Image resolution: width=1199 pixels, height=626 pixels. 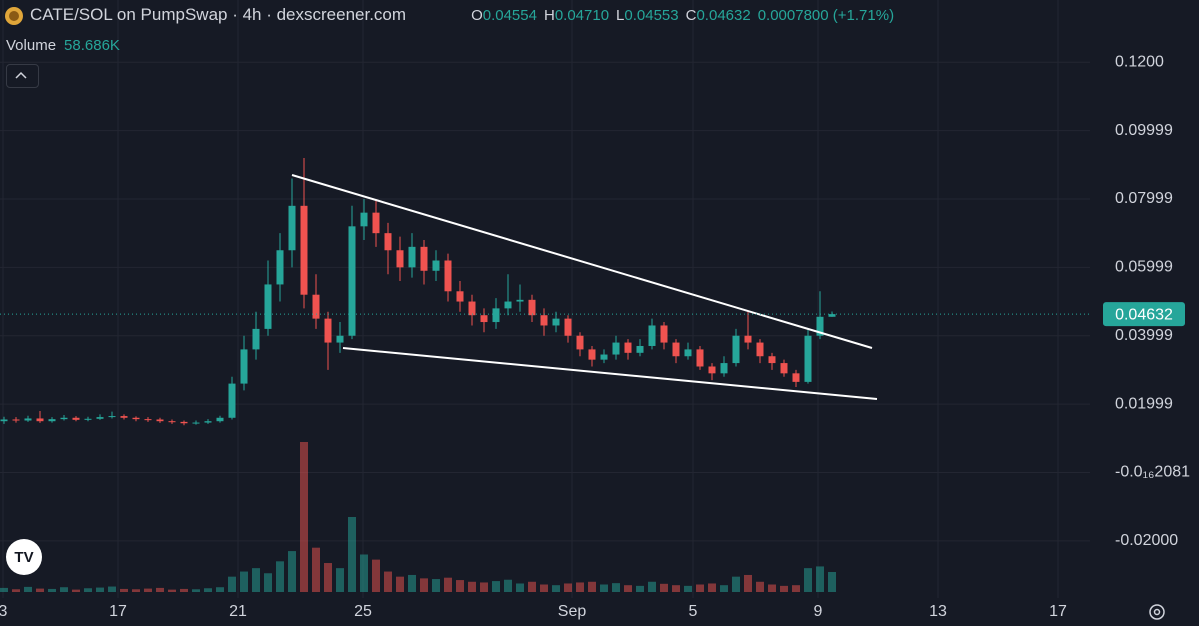 What do you see at coordinates (14, 16) in the screenshot?
I see `token-logo-inner` at bounding box center [14, 16].